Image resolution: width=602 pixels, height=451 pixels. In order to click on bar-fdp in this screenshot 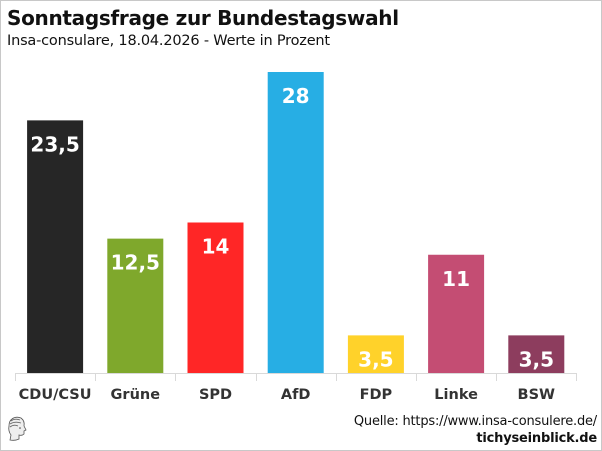, I will do `click(375, 354)`.